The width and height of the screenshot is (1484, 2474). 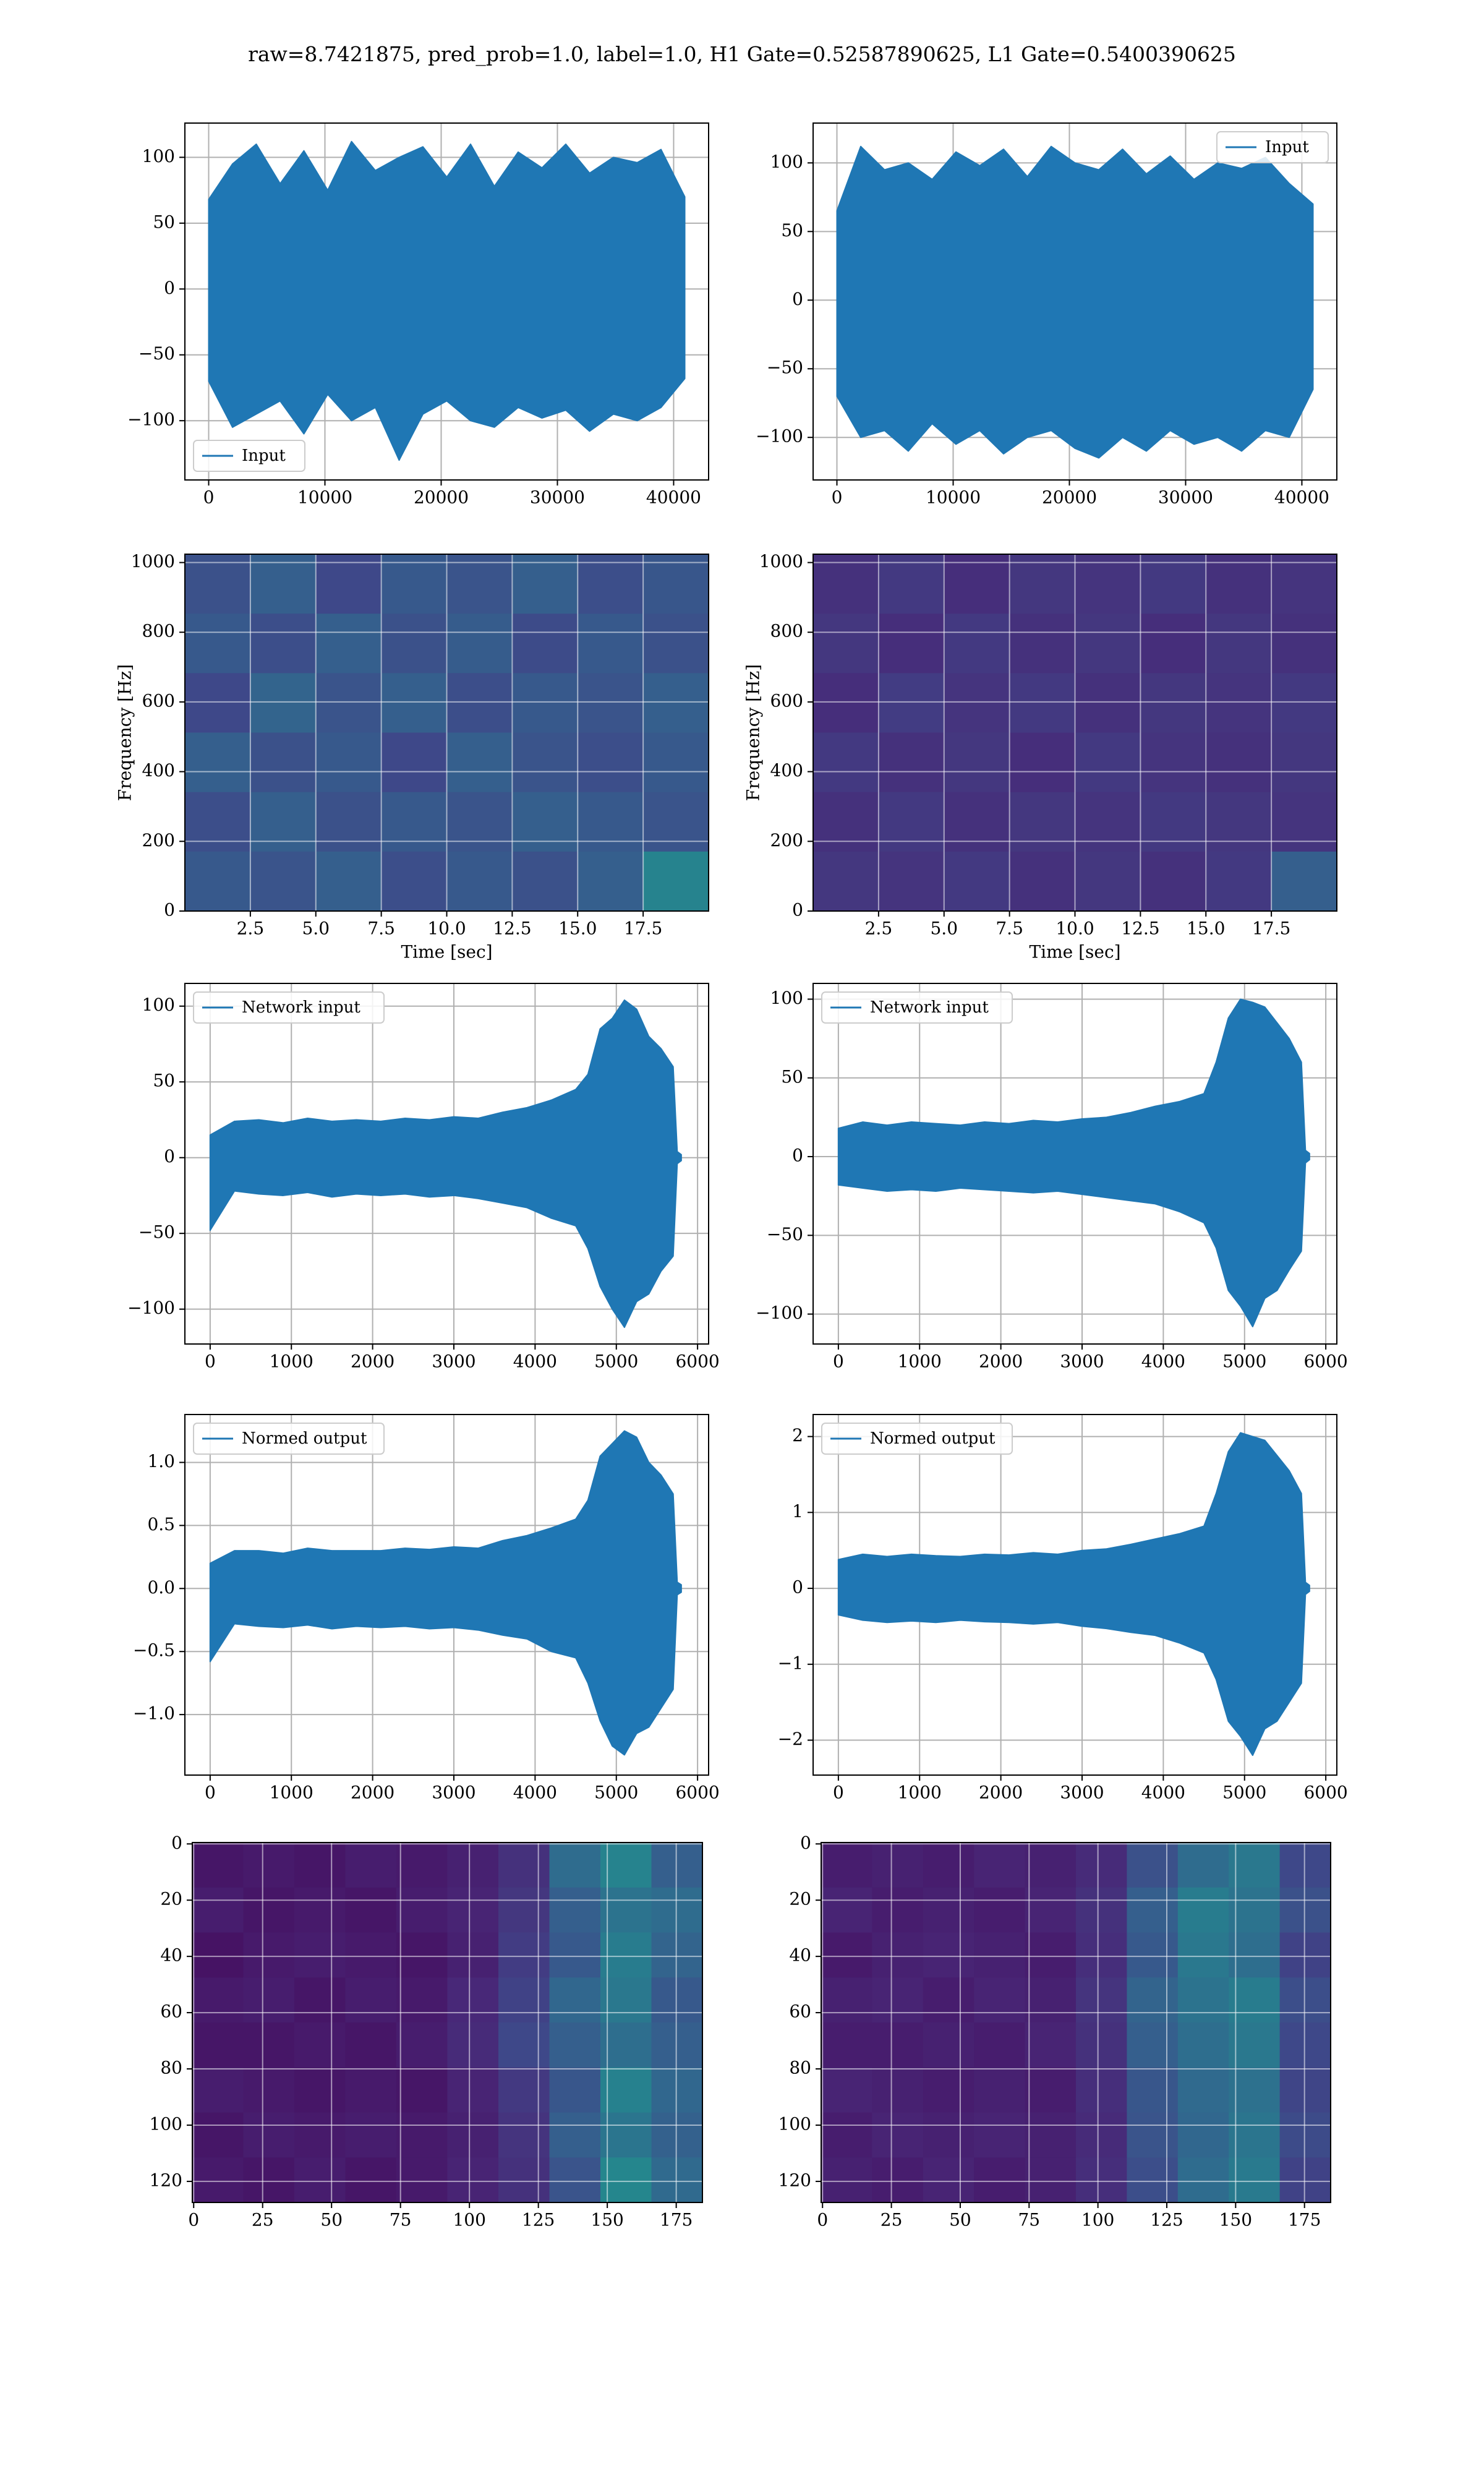 What do you see at coordinates (1244, 1361) in the screenshot?
I see `x-tick-label: 5000` at bounding box center [1244, 1361].